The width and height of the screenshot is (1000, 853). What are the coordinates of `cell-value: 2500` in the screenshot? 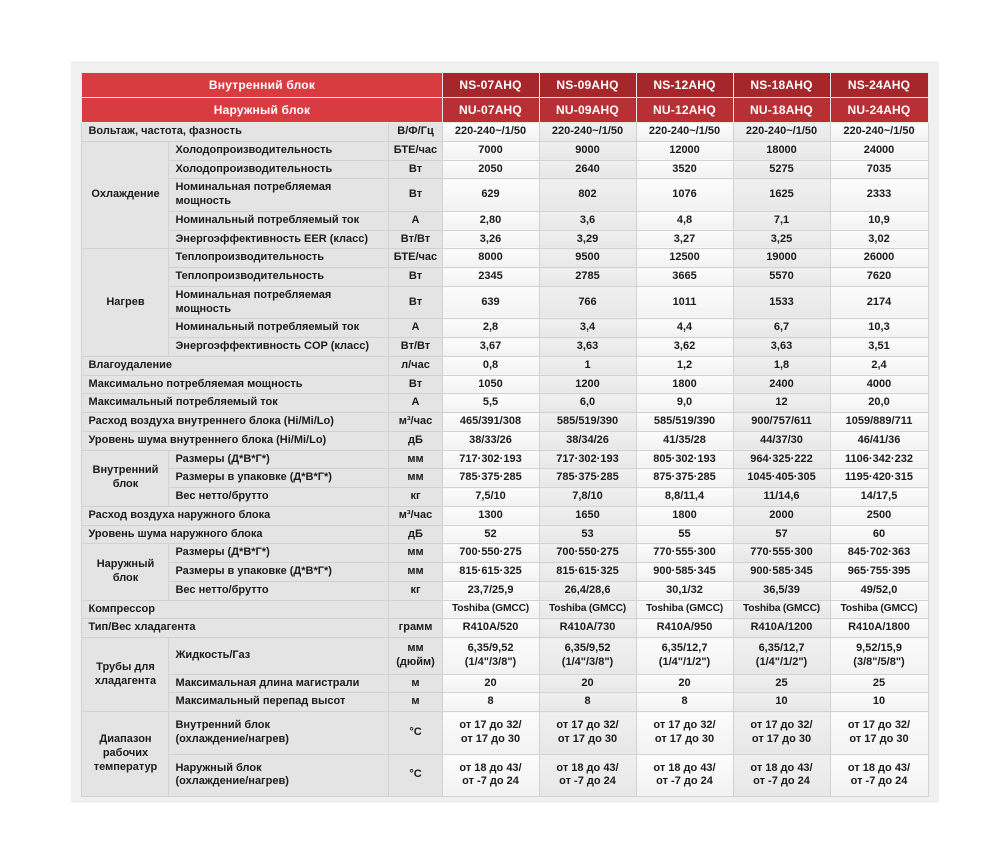 It's located at (879, 515).